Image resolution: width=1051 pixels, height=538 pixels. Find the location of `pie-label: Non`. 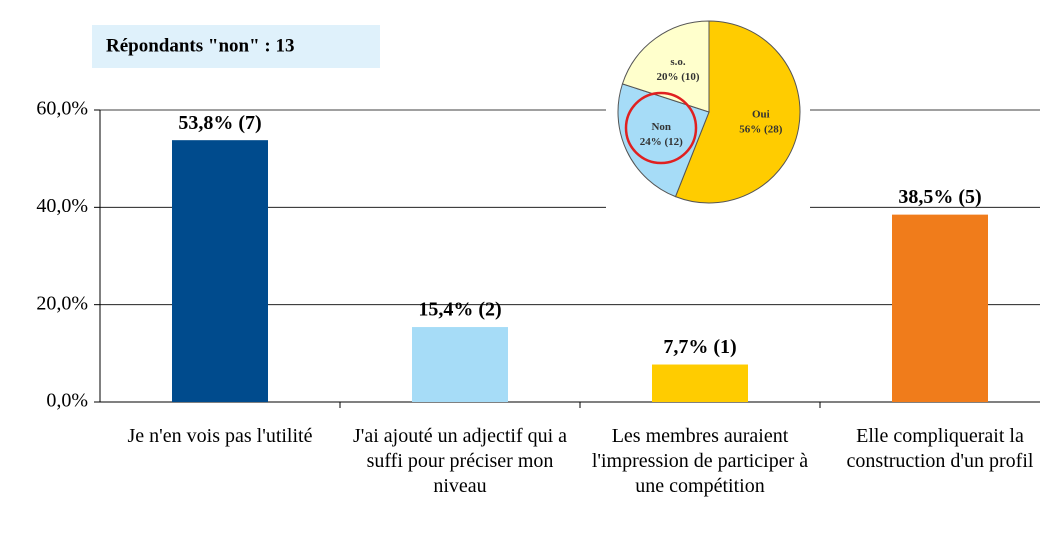

pie-label: Non is located at coordinates (661, 127).